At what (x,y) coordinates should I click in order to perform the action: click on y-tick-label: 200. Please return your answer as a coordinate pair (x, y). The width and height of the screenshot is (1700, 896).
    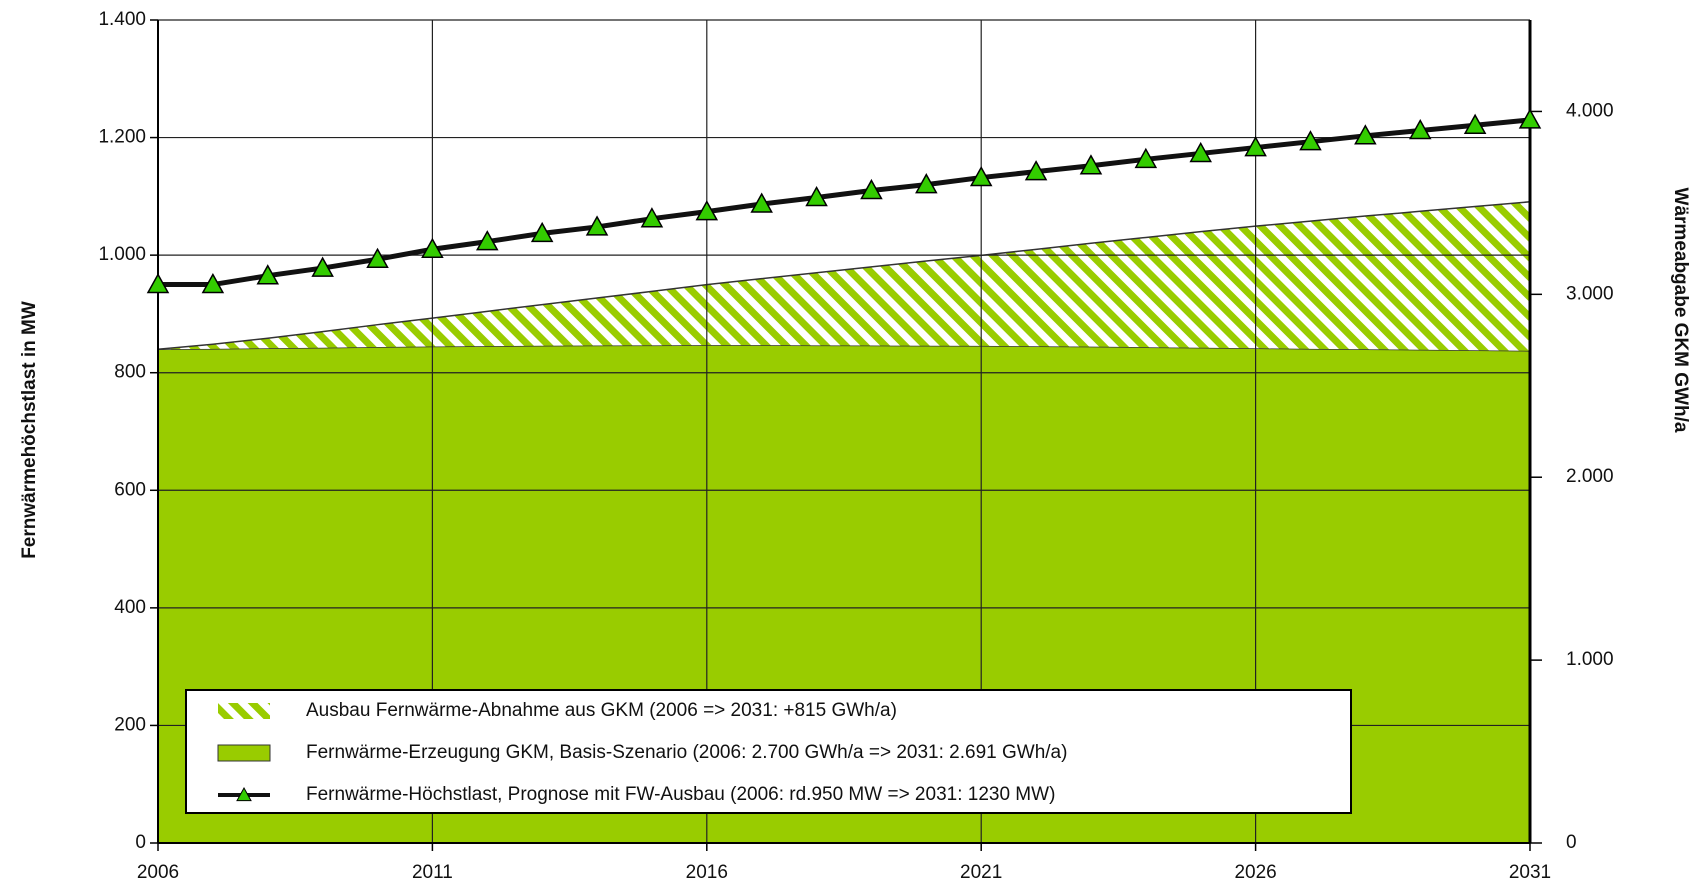
    Looking at the image, I should click on (130, 724).